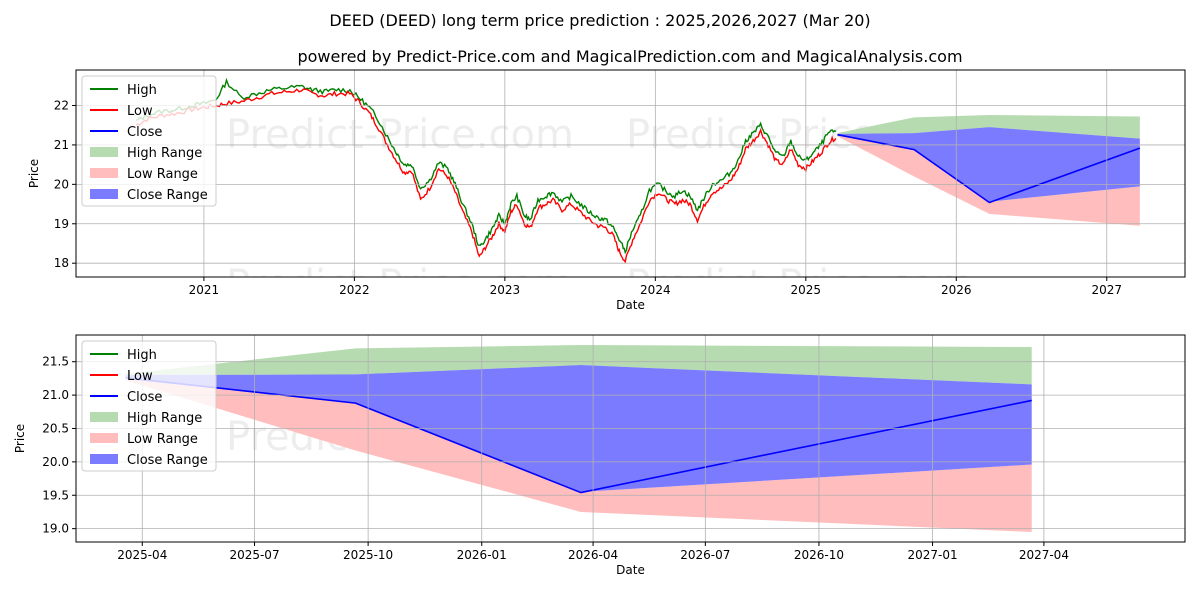  Describe the element at coordinates (505, 290) in the screenshot. I see `x-tick-label: 2023` at that location.